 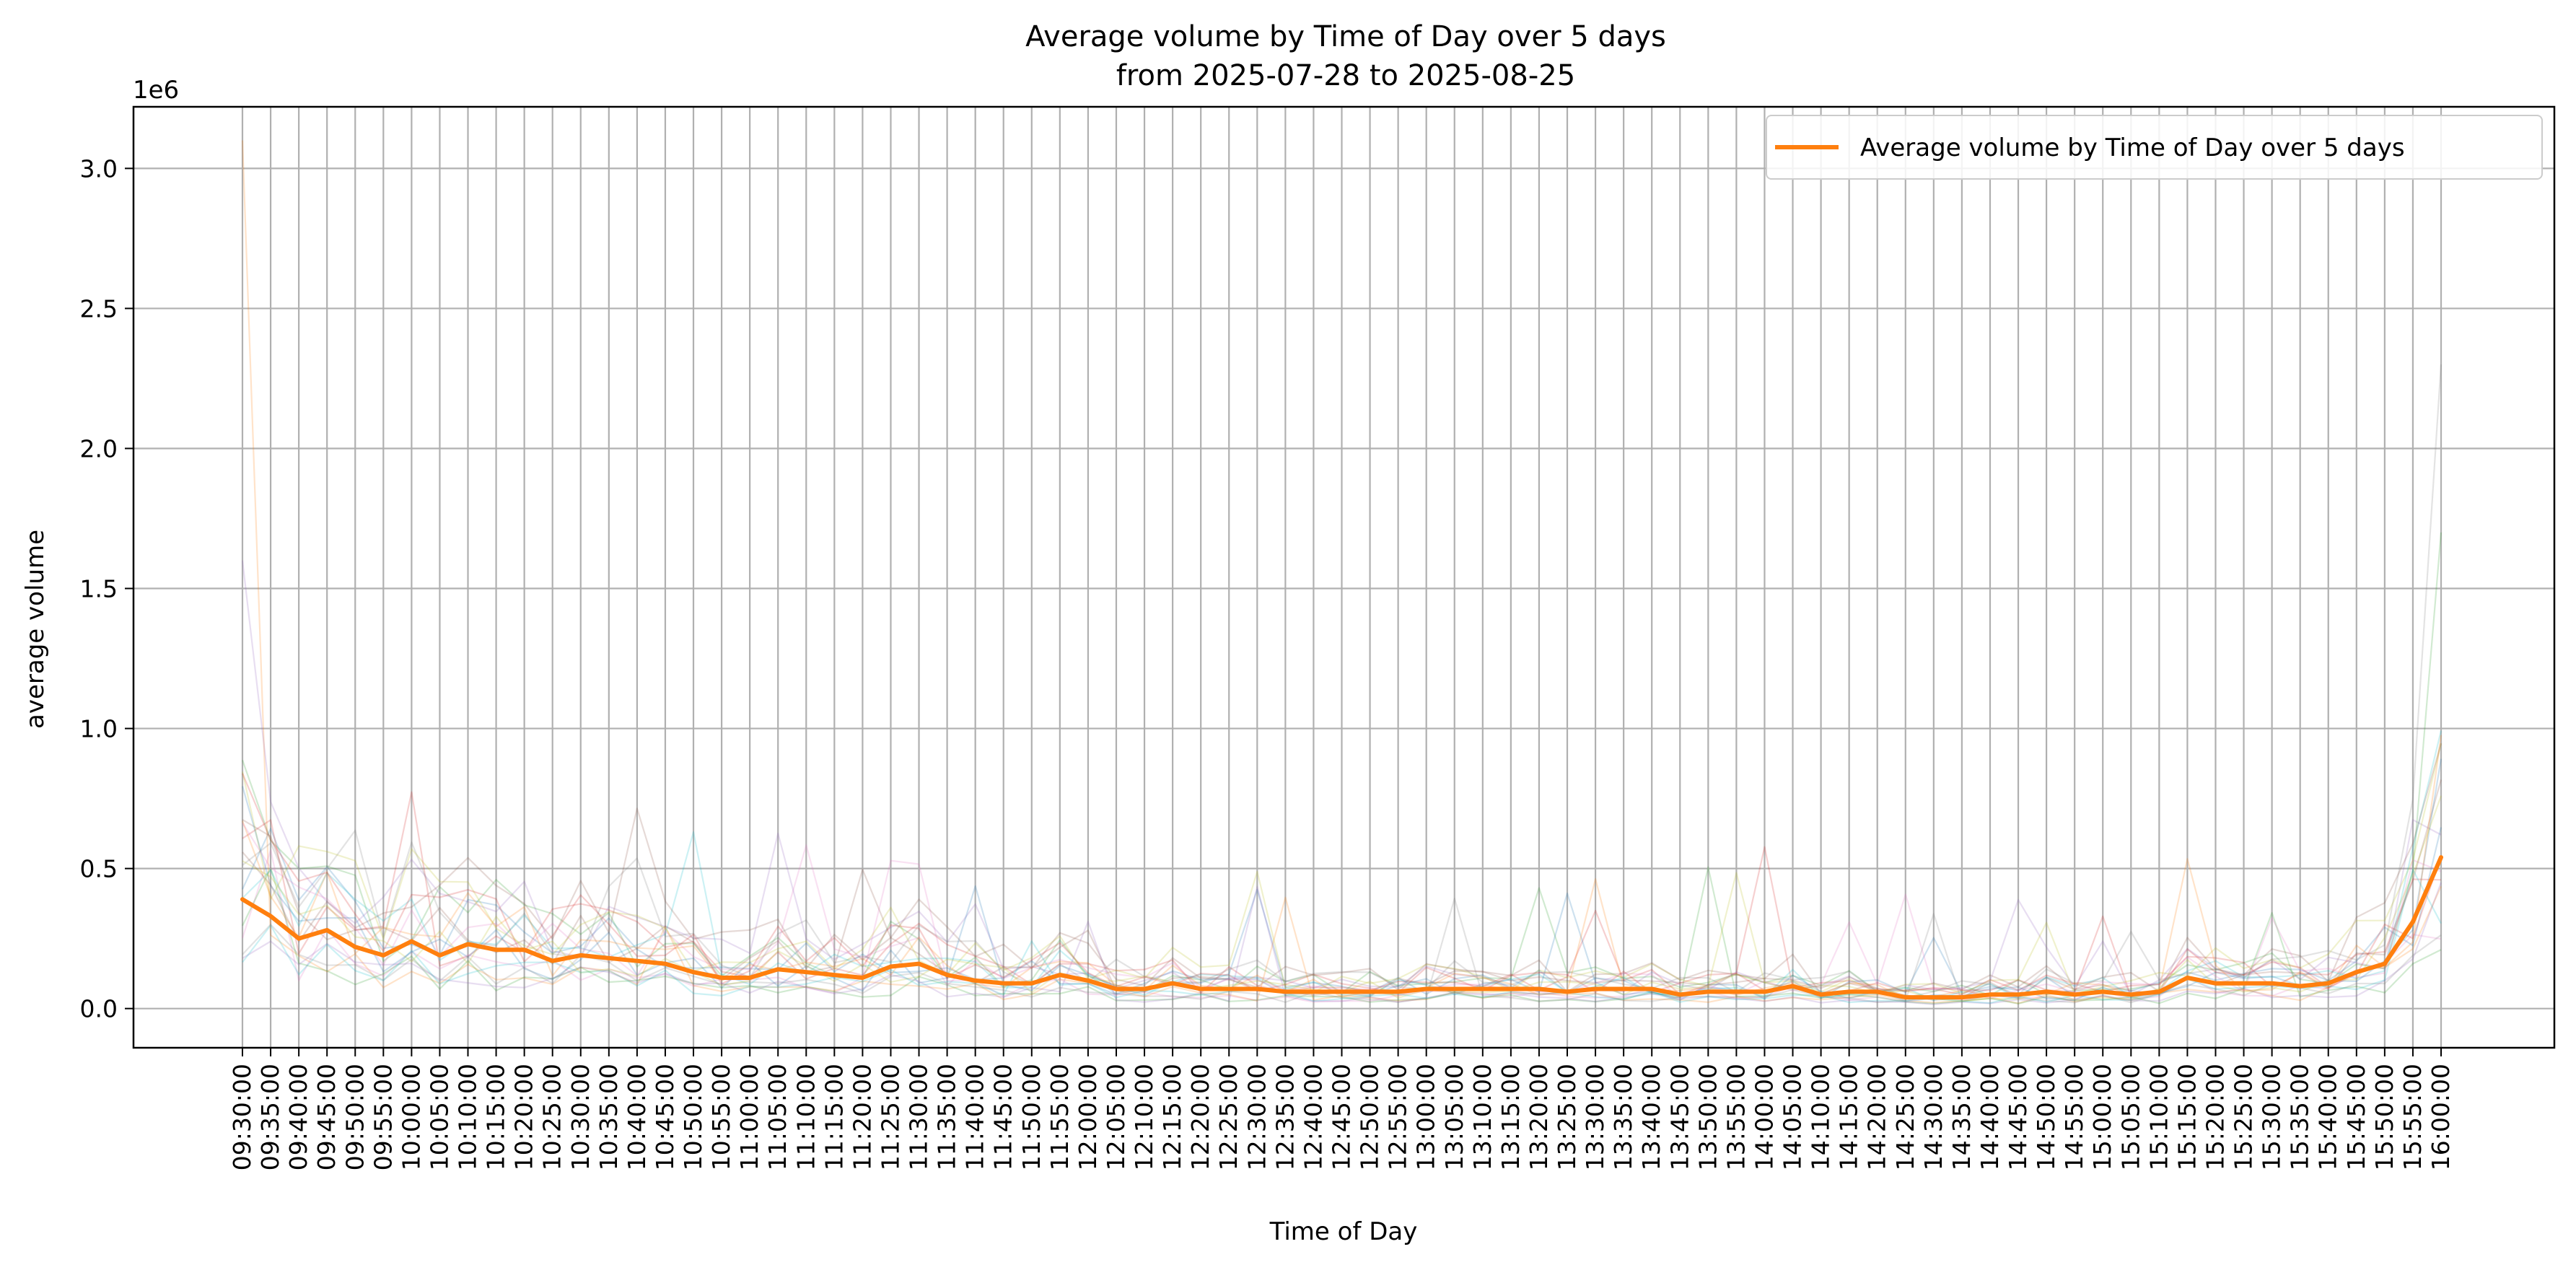 I want to click on x-tick-label: 15:35:00, so click(x=2300, y=1117).